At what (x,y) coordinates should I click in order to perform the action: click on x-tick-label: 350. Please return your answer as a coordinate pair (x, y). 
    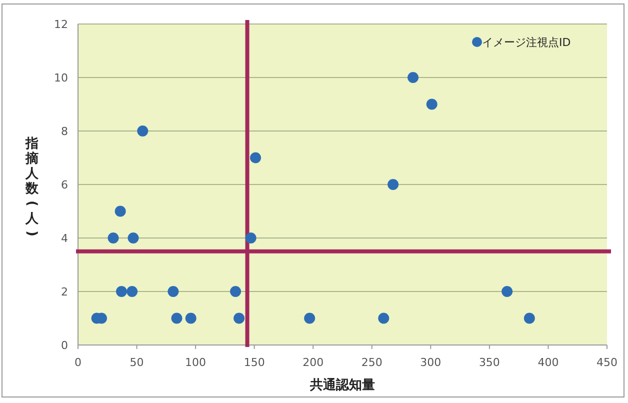
    Looking at the image, I should click on (489, 362).